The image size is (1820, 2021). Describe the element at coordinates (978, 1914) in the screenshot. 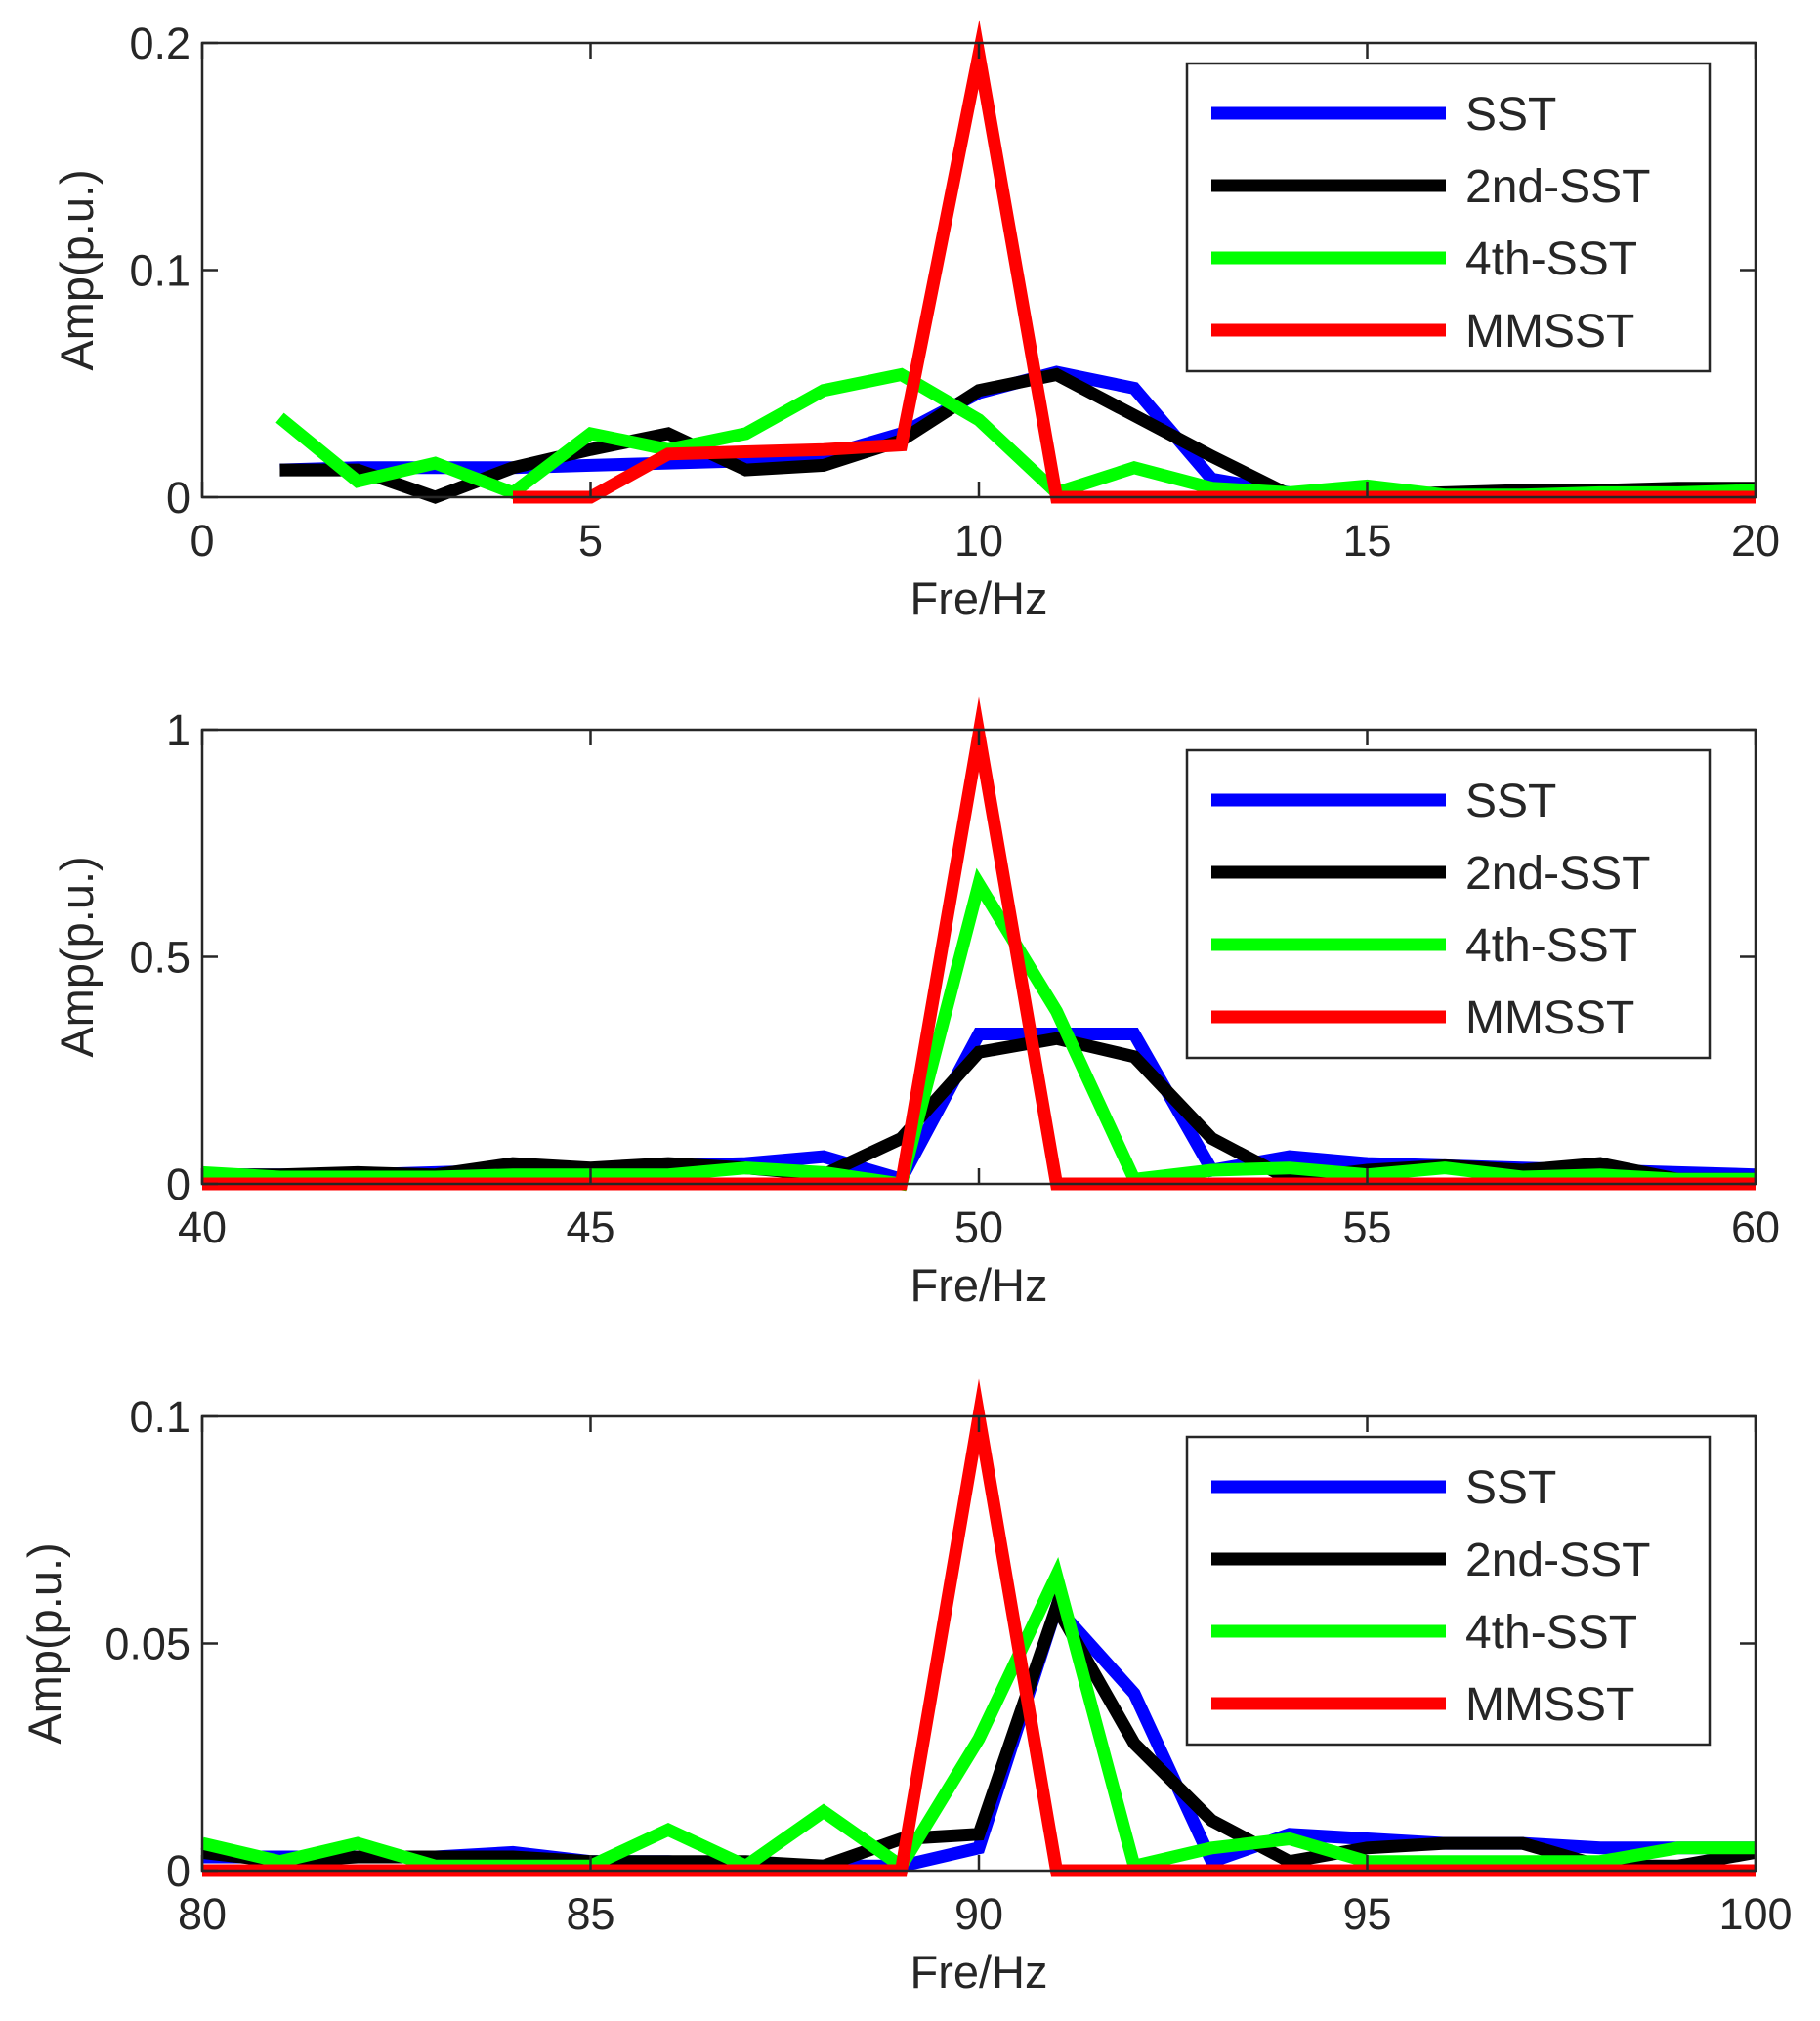

I see `x-tick-label: 90` at that location.